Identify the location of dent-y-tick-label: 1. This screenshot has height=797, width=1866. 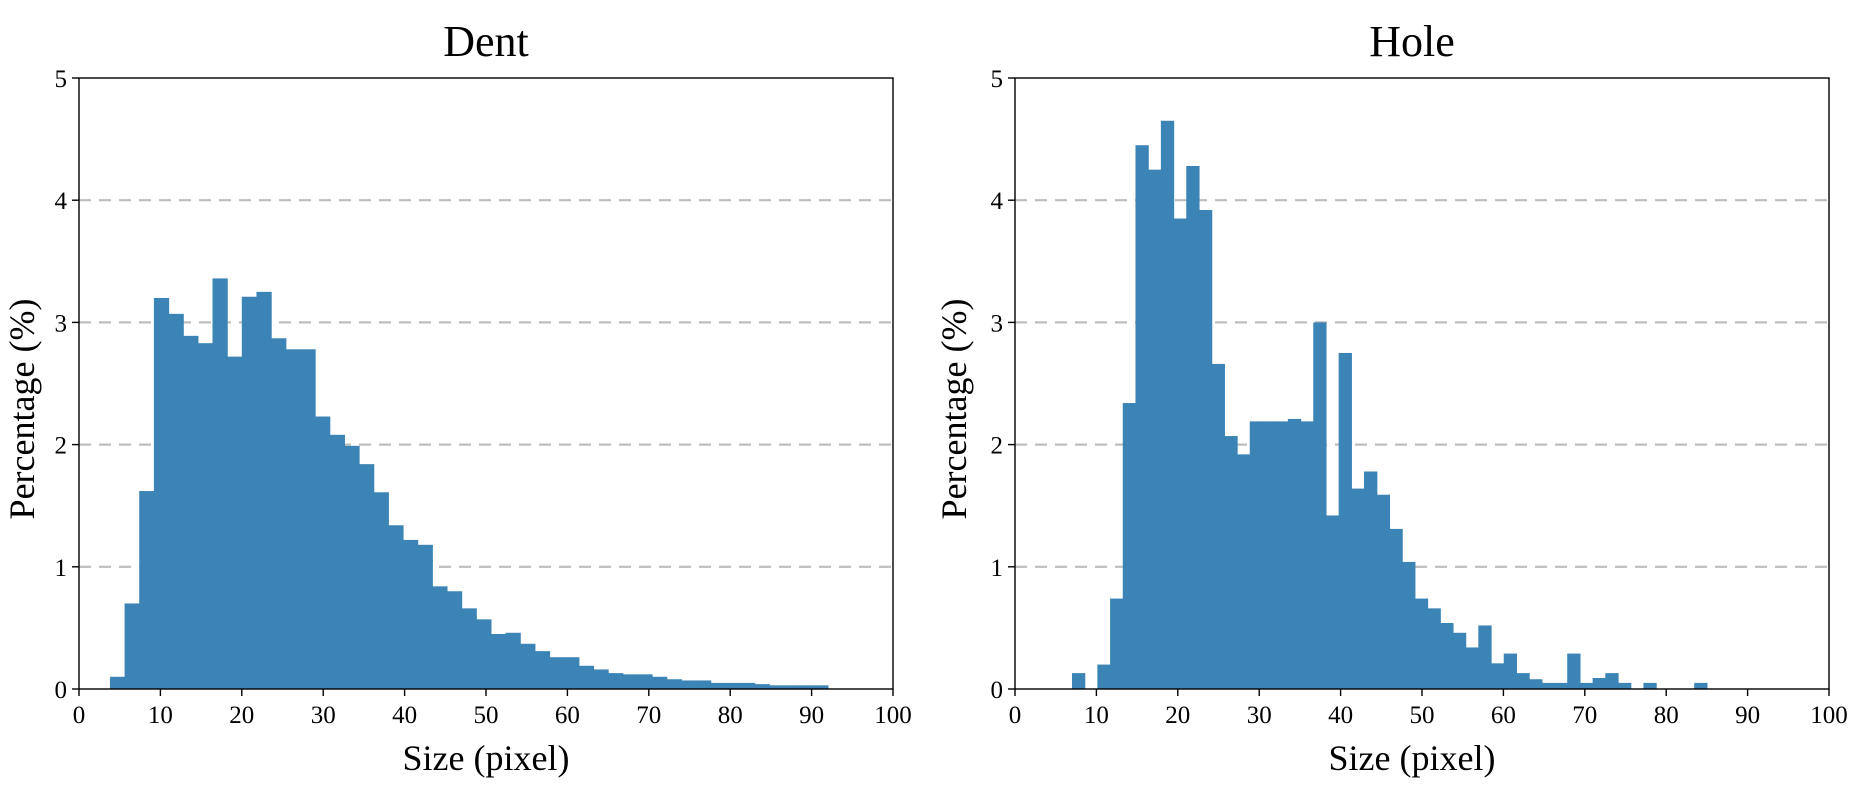
(61, 568).